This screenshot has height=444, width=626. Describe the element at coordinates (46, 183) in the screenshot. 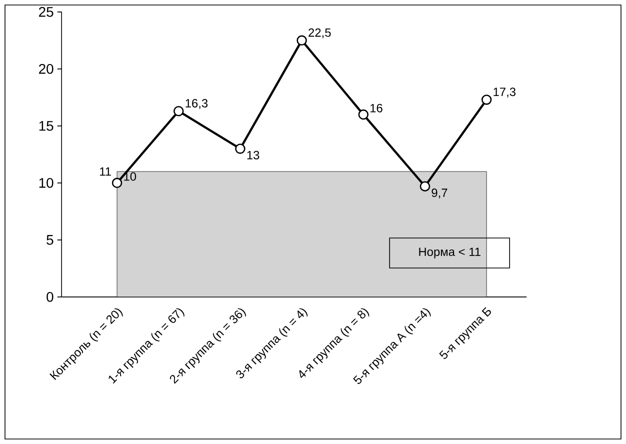

I see `y-tick-label: 10` at that location.